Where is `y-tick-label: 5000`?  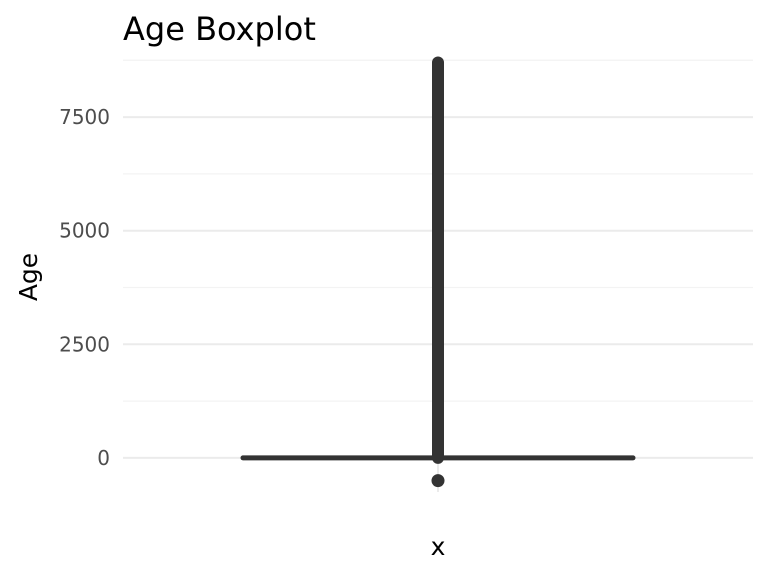 y-tick-label: 5000 is located at coordinates (84, 231).